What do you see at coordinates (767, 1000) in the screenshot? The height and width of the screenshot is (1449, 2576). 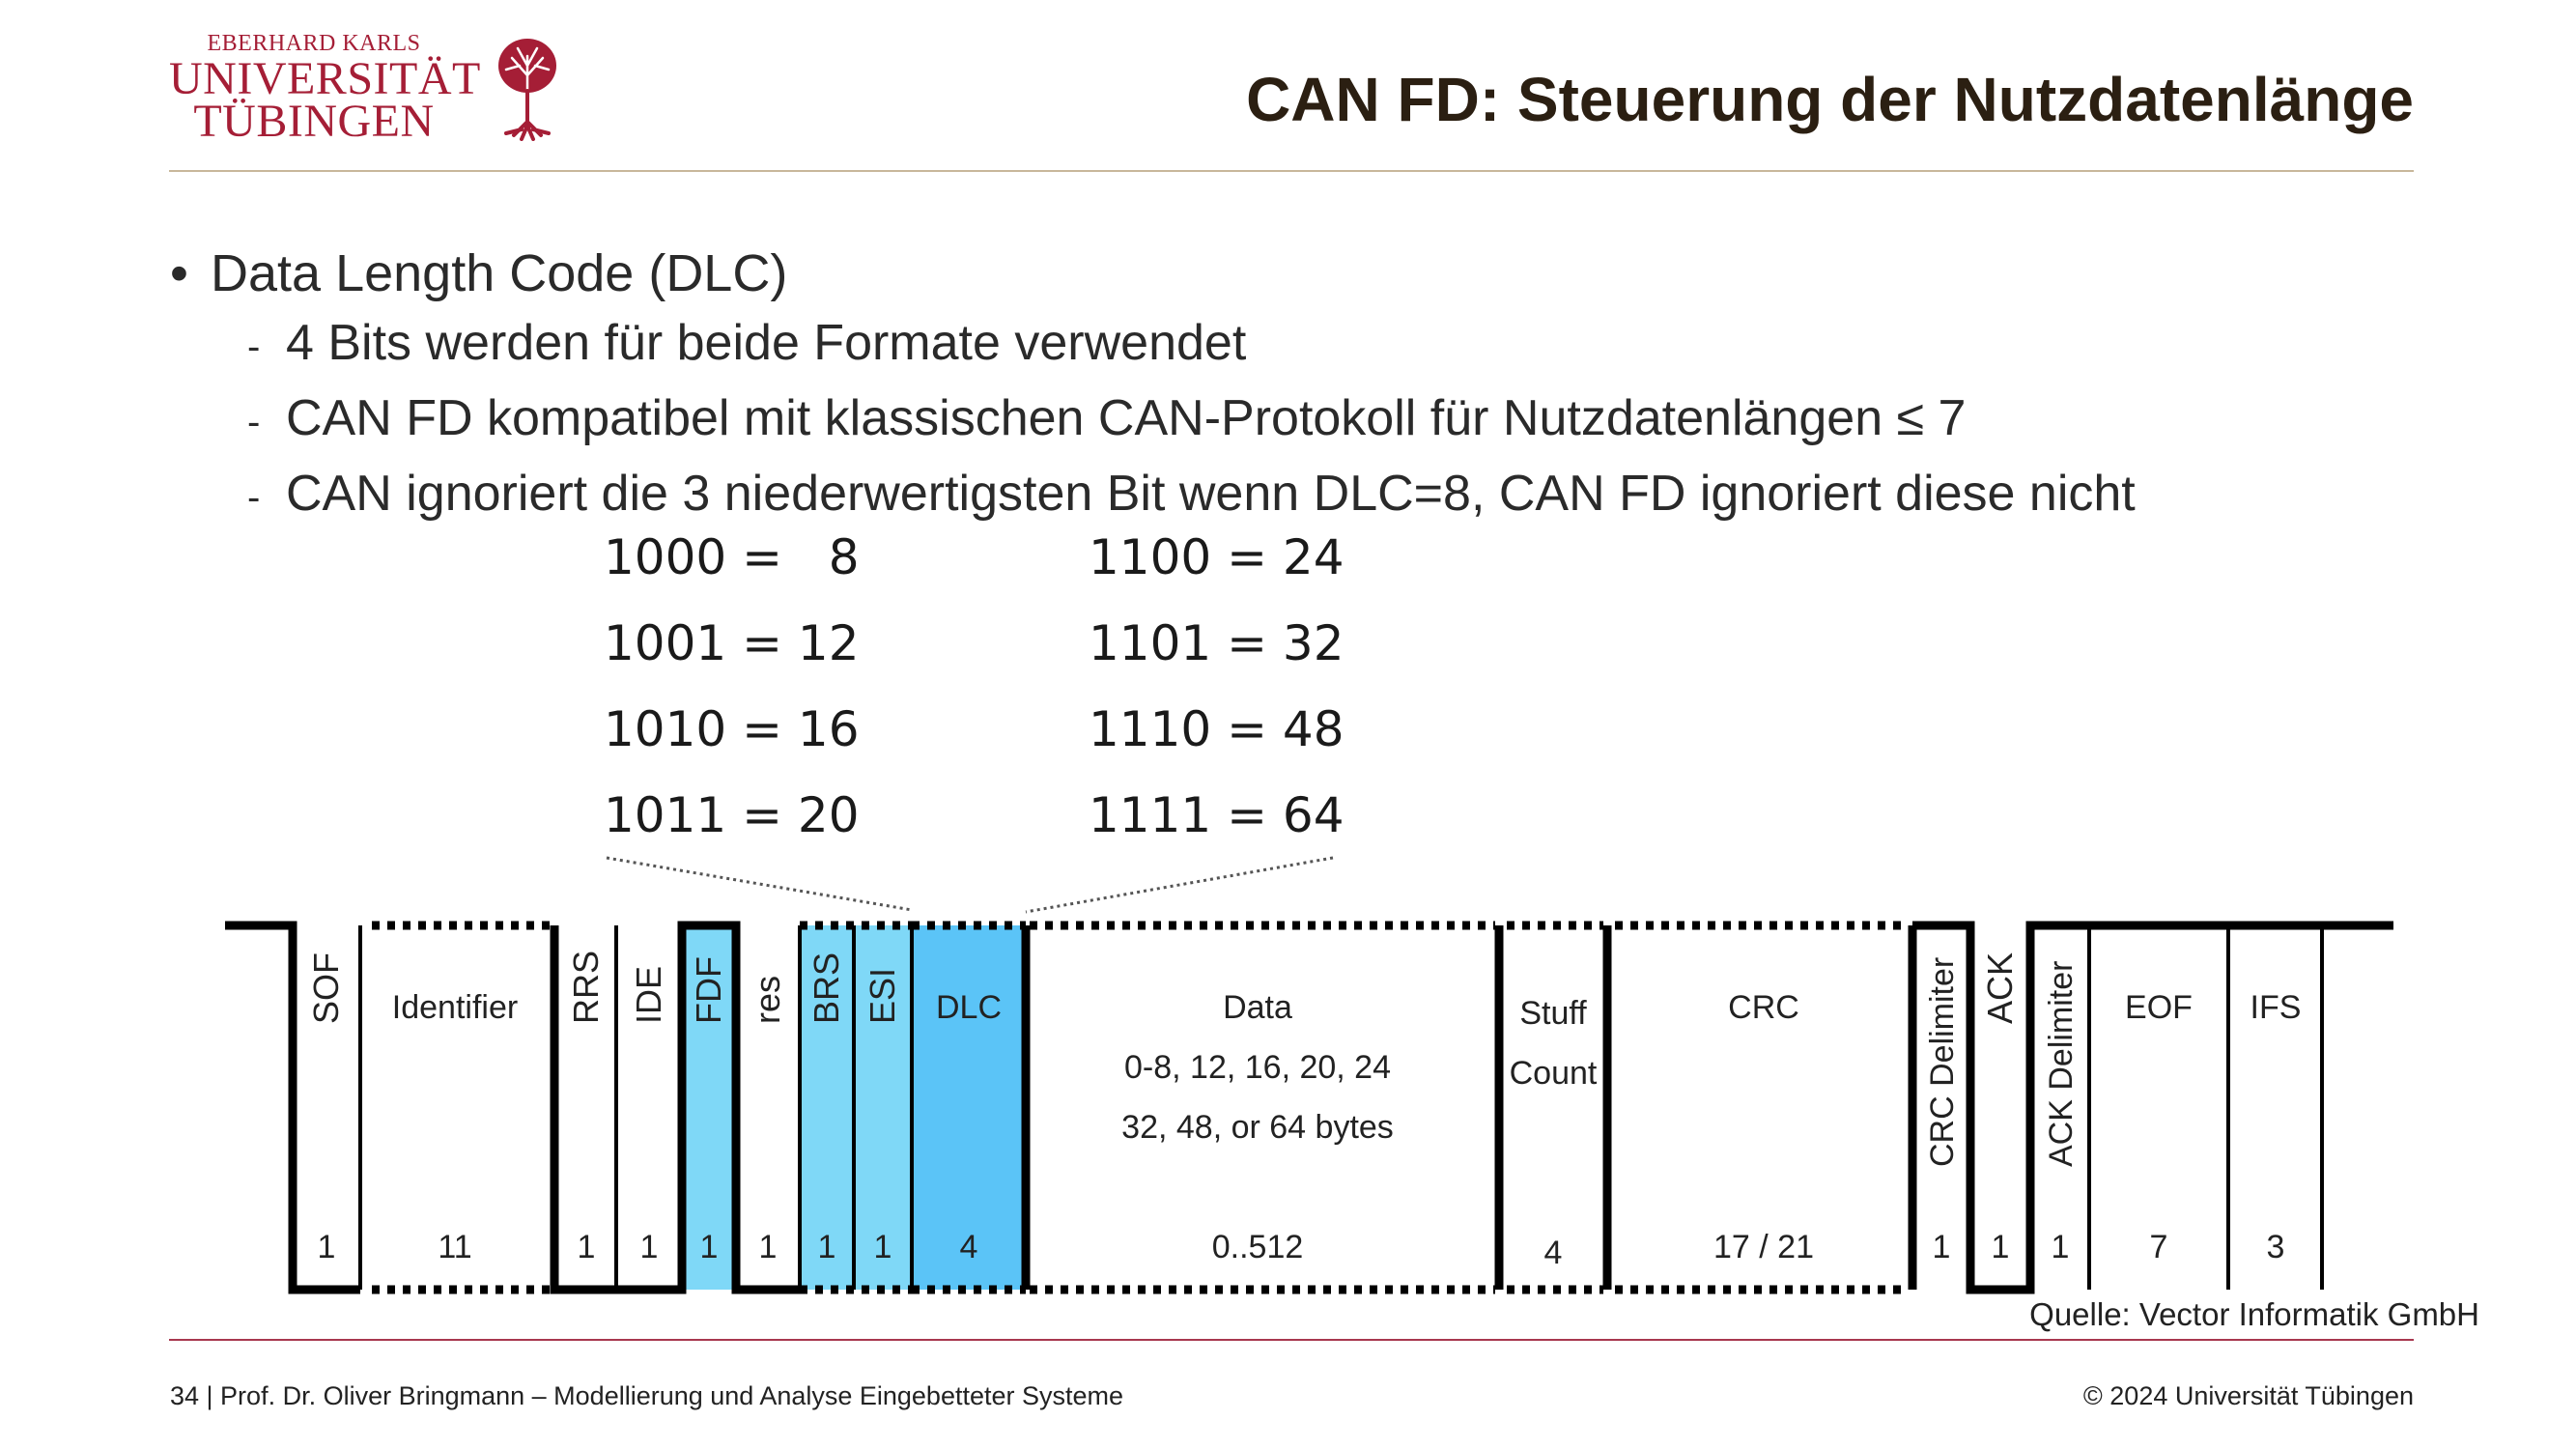 I see `field-label-res: res` at bounding box center [767, 1000].